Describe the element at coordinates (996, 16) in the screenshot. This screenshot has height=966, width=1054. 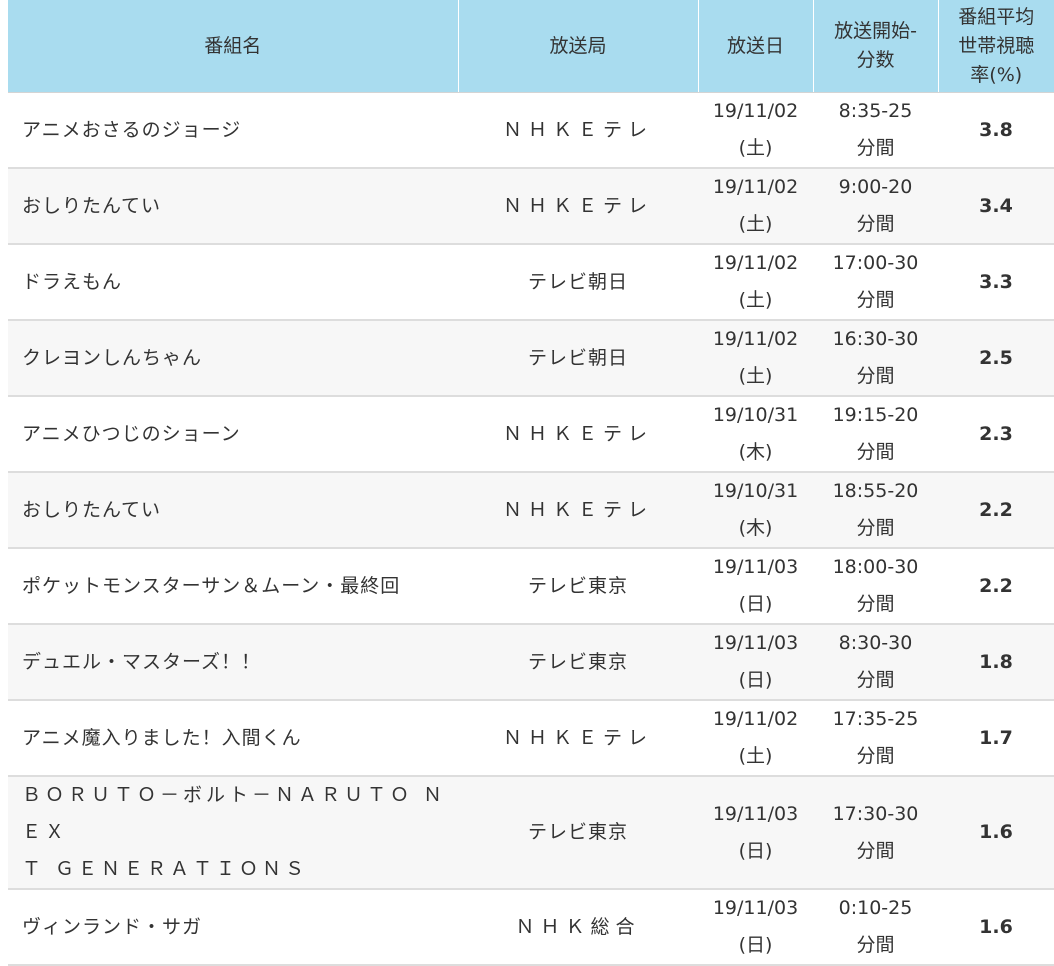
I see `header-rating-line1: 番組平均` at that location.